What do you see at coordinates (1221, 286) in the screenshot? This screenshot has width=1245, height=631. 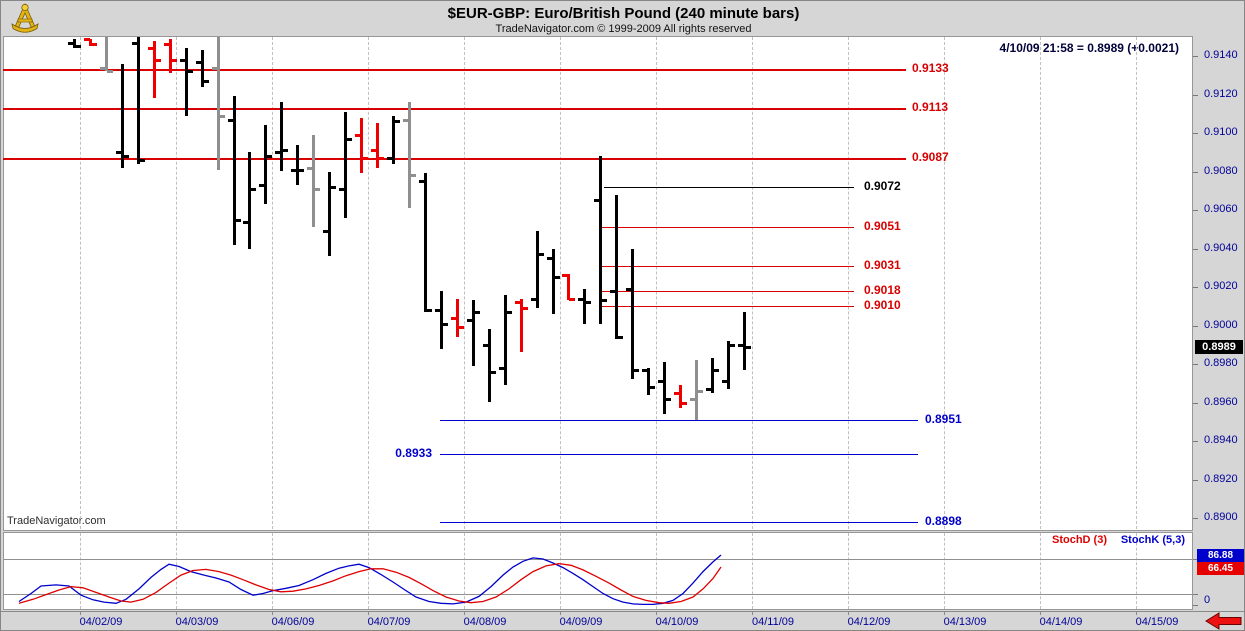 I see `price-axis-label: 0.9020` at bounding box center [1221, 286].